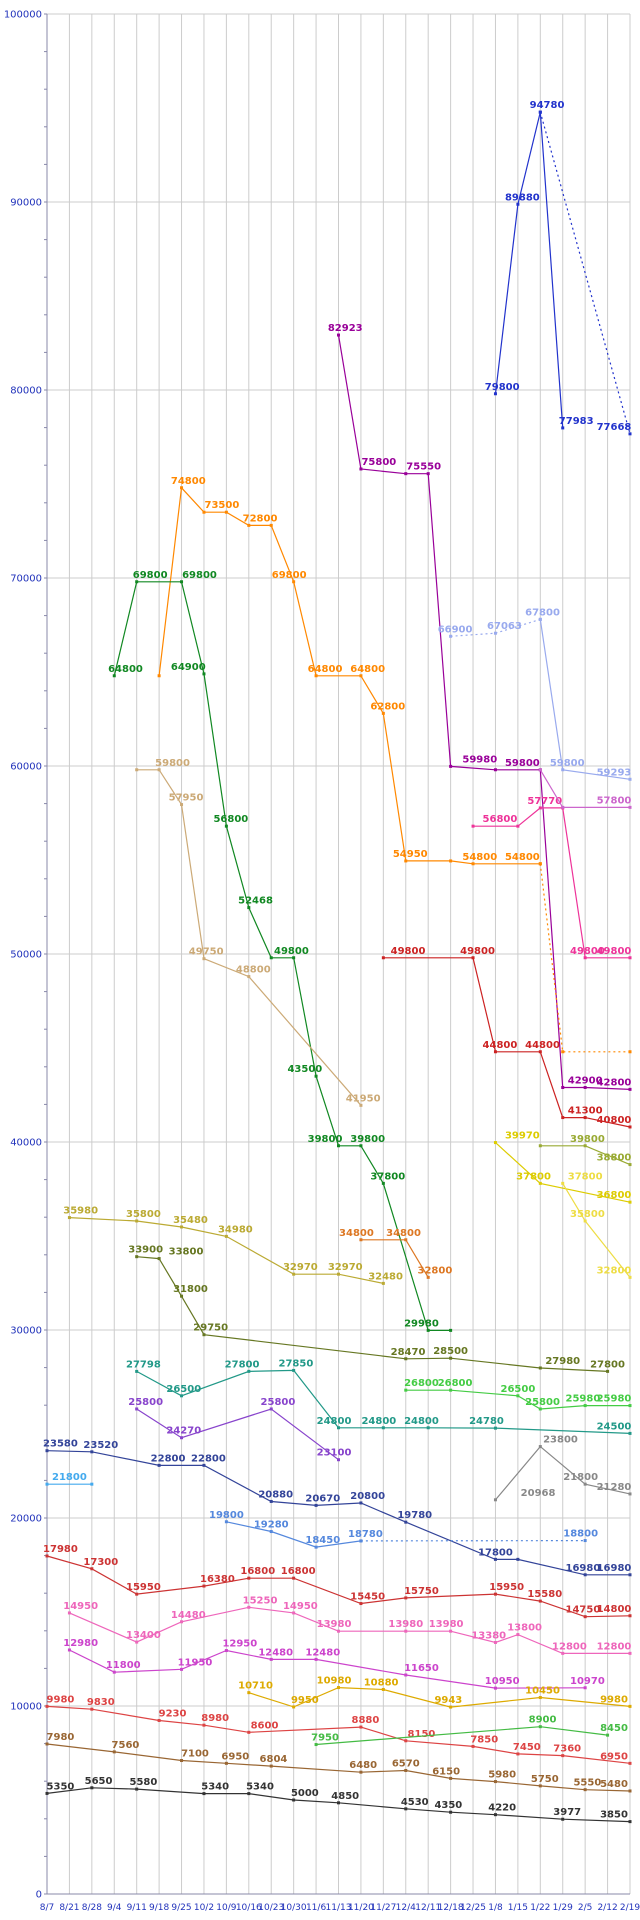 This screenshot has height=1920, width=640. What do you see at coordinates (421, 1421) in the screenshot?
I see `data-point-label: 24800` at bounding box center [421, 1421].